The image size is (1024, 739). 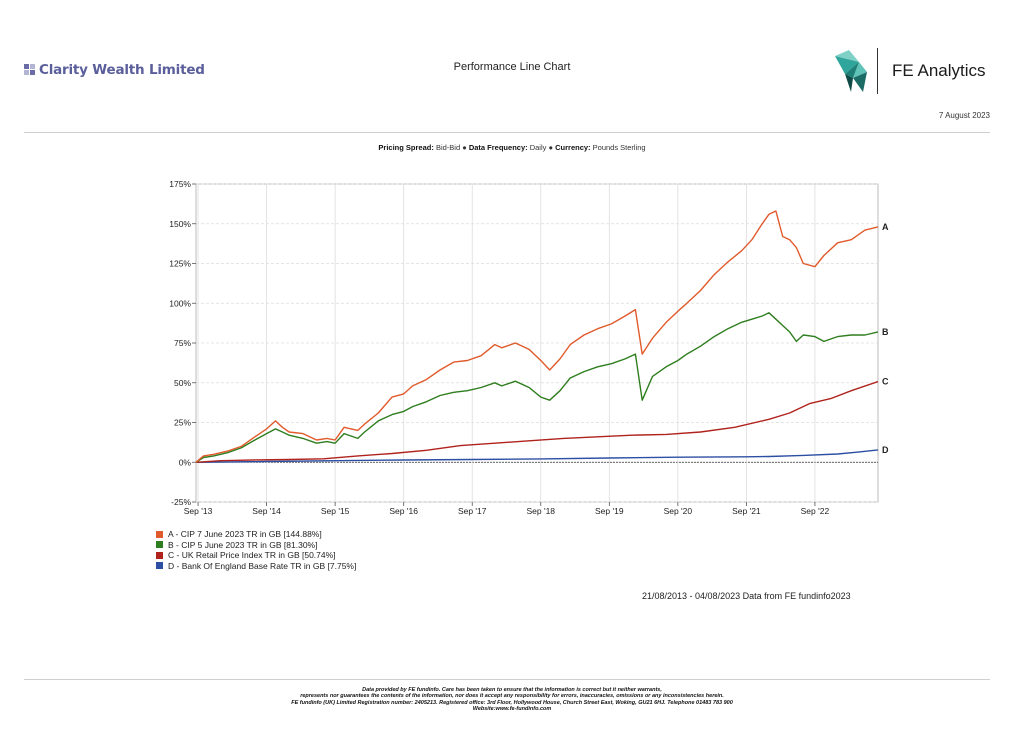 What do you see at coordinates (245, 534) in the screenshot?
I see `legend-label-a: A - CIP 7 June 2023 TR in GB [144.88%]` at bounding box center [245, 534].